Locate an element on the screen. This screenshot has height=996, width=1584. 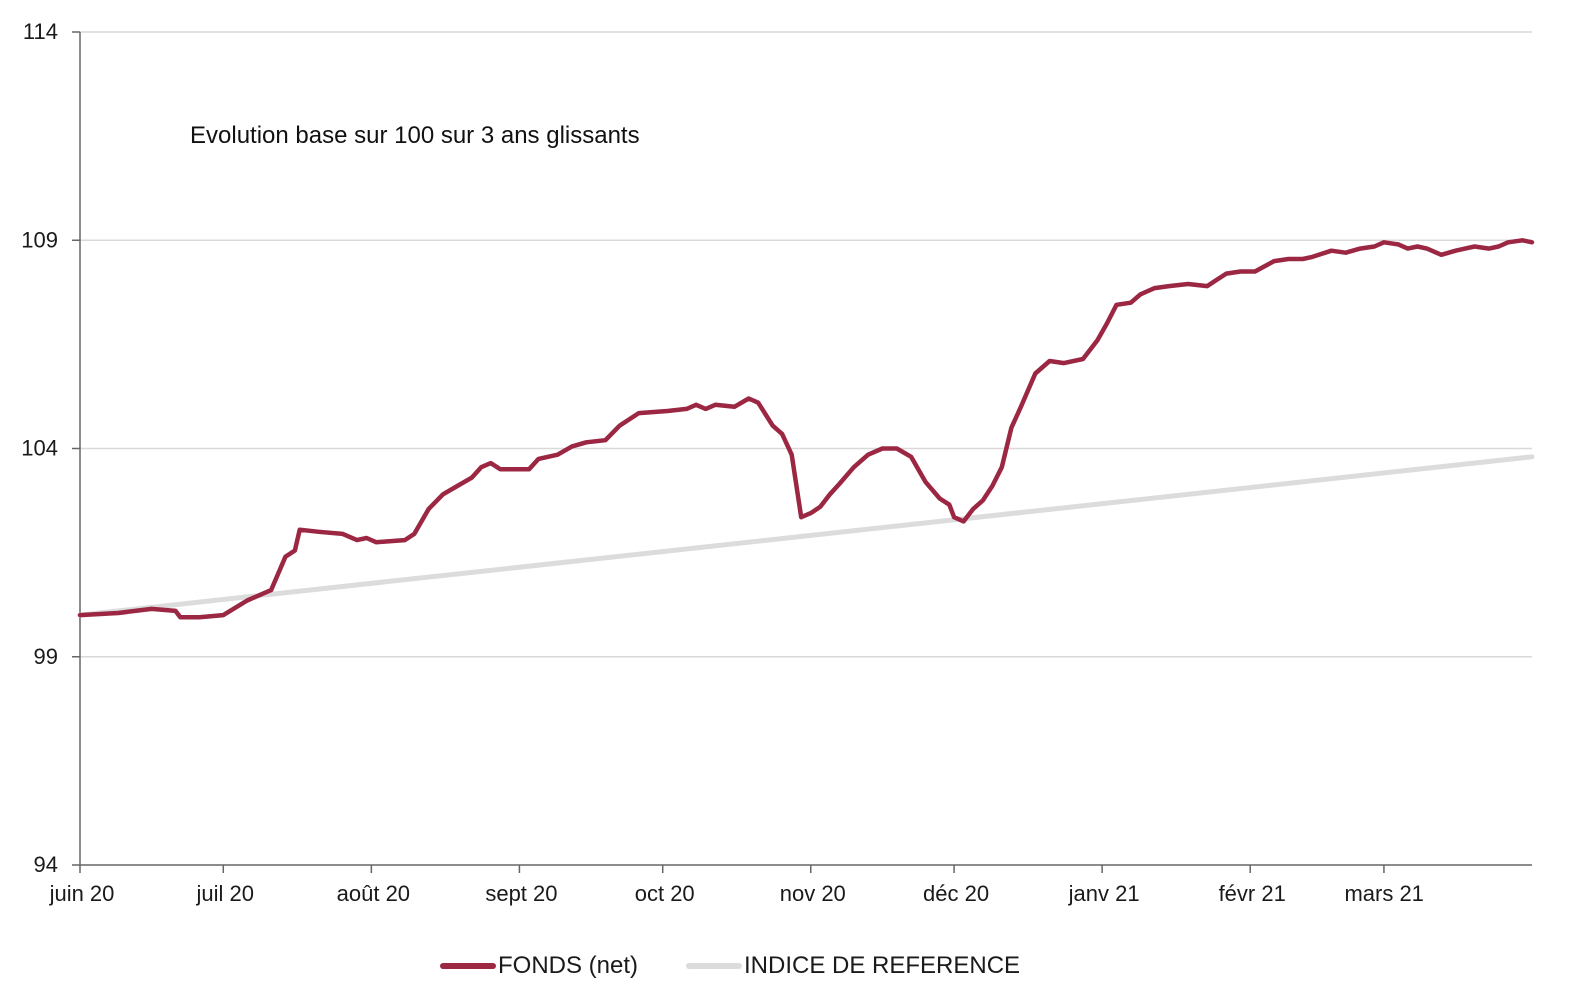
x-tick-label: juil 20 is located at coordinates (225, 893).